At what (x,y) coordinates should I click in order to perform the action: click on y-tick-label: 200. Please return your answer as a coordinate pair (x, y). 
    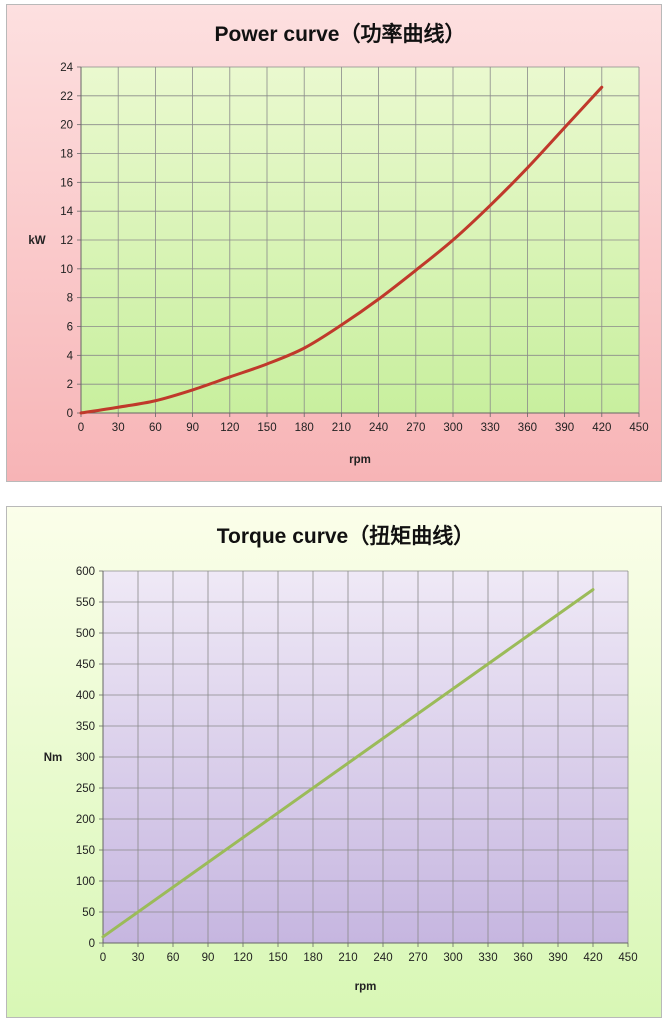
    Looking at the image, I should click on (85, 820).